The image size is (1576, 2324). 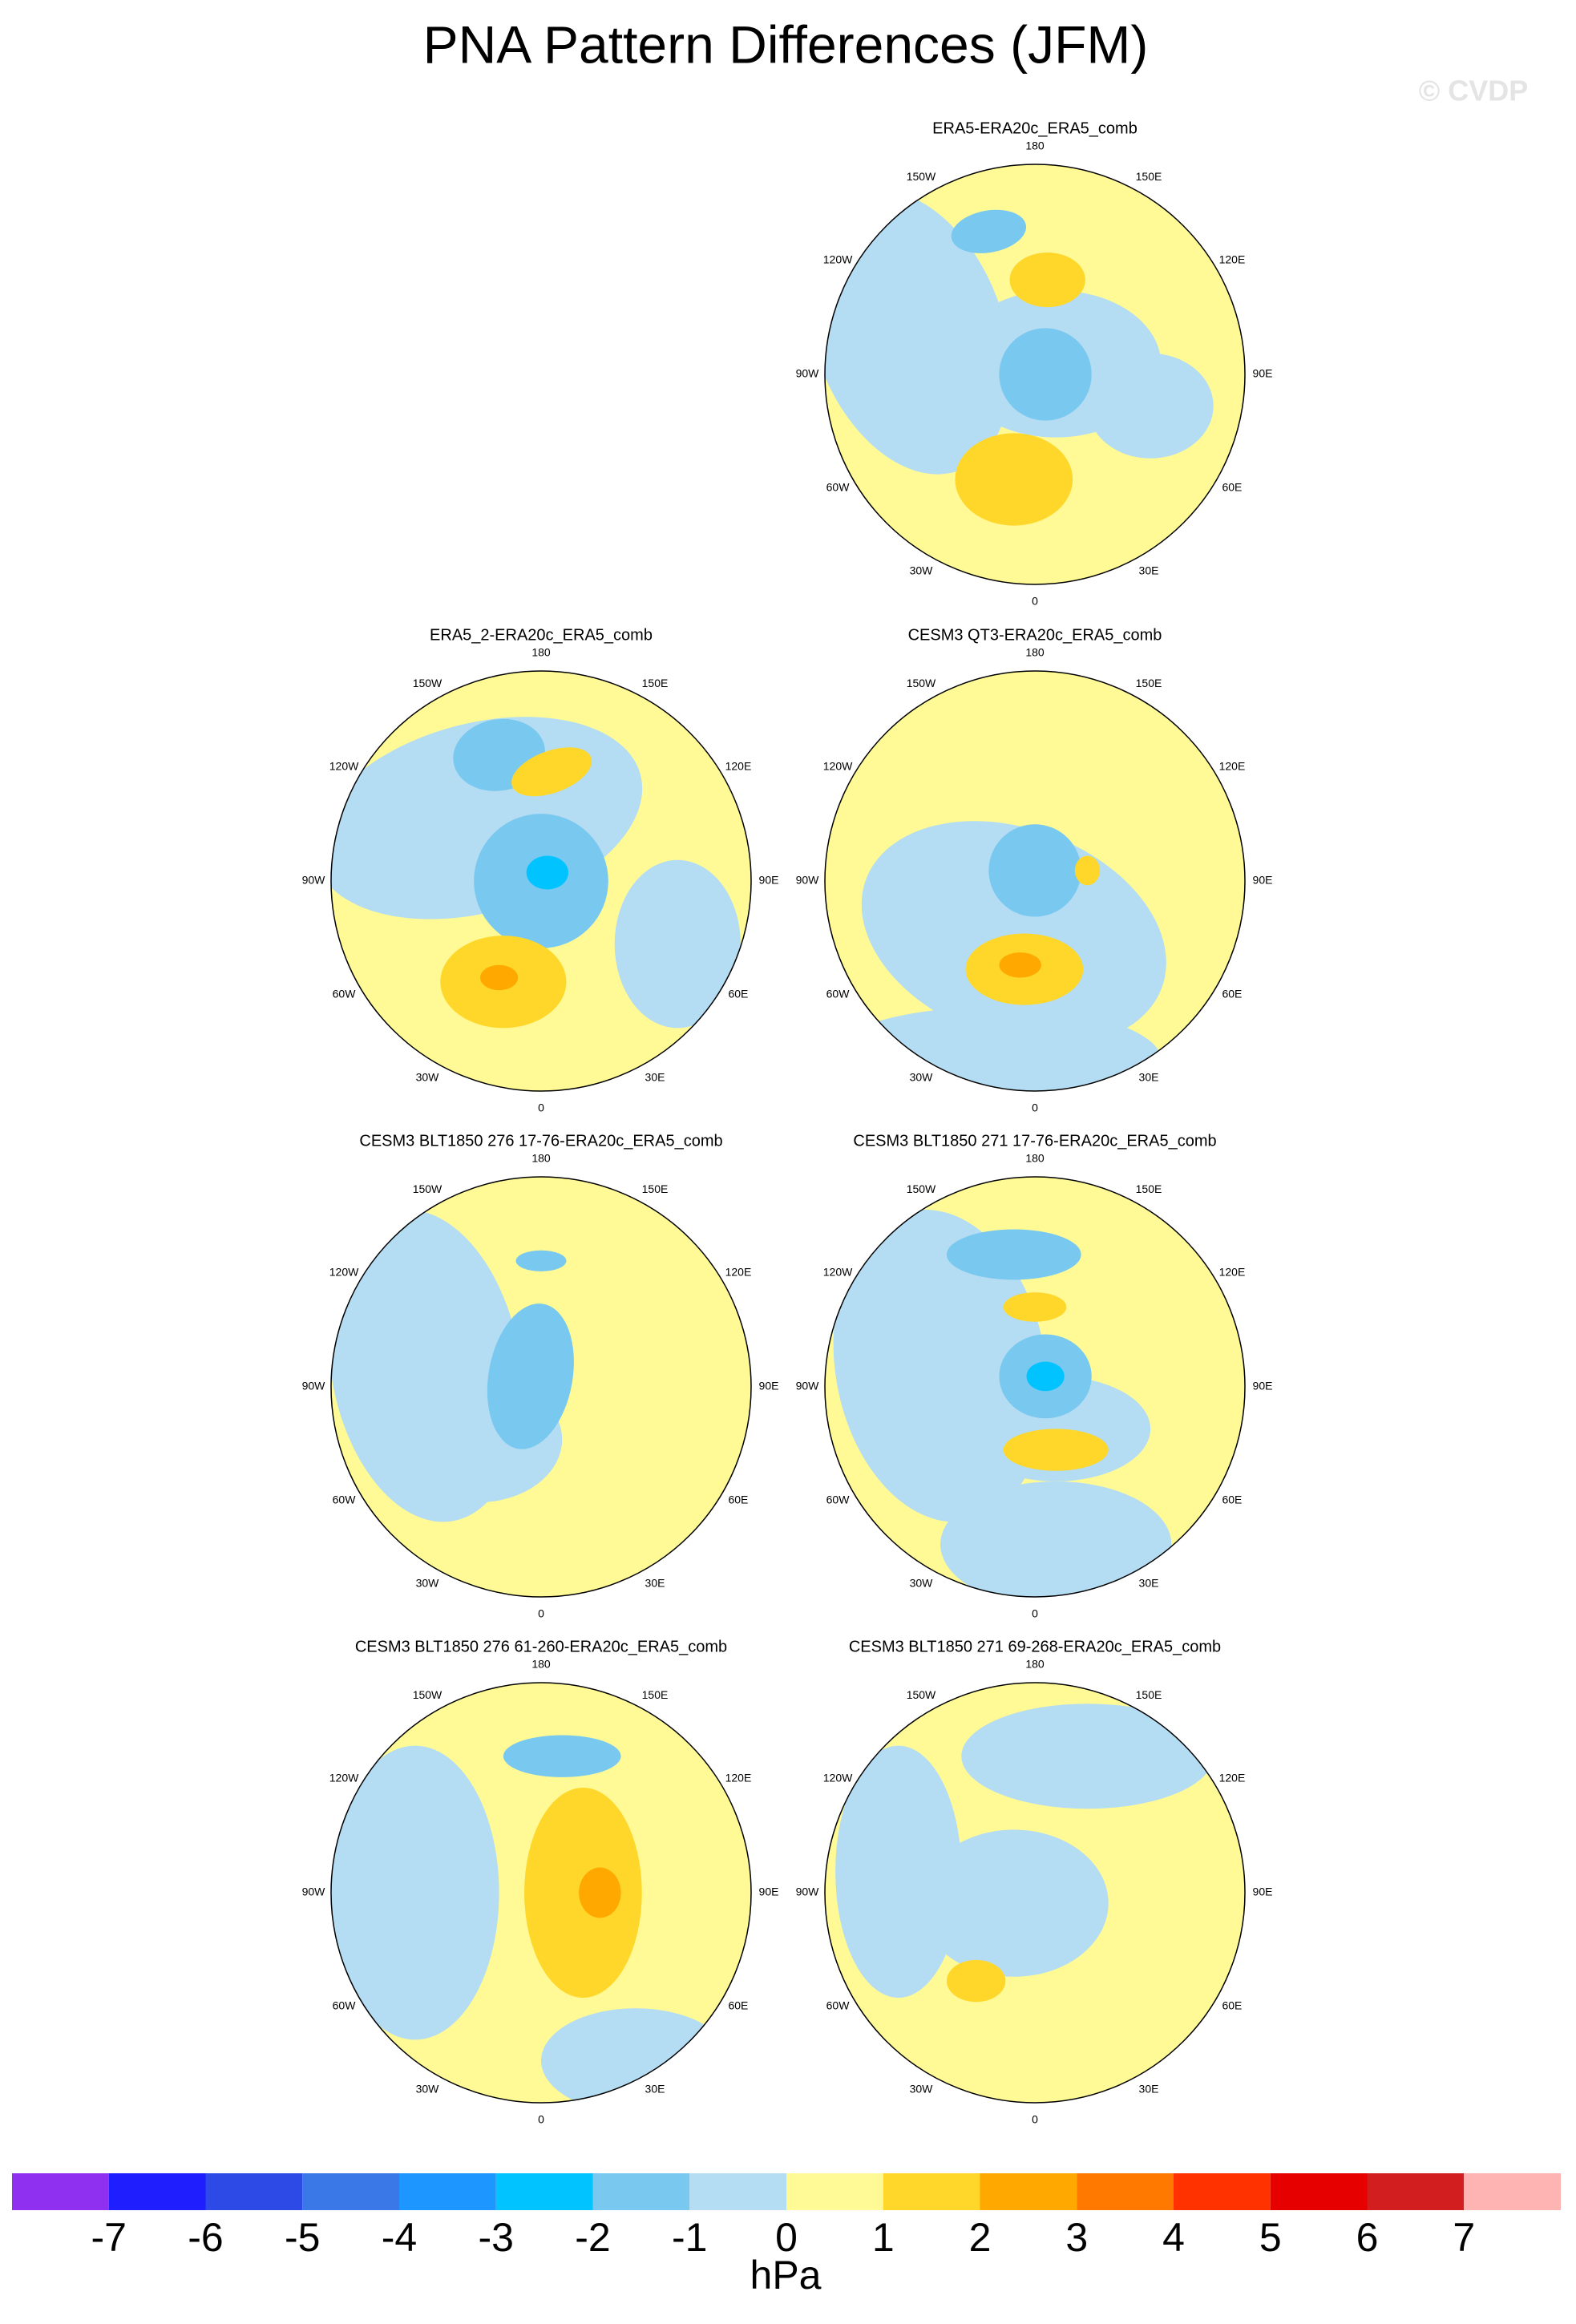 I want to click on watermark: © CVDP, so click(x=1474, y=91).